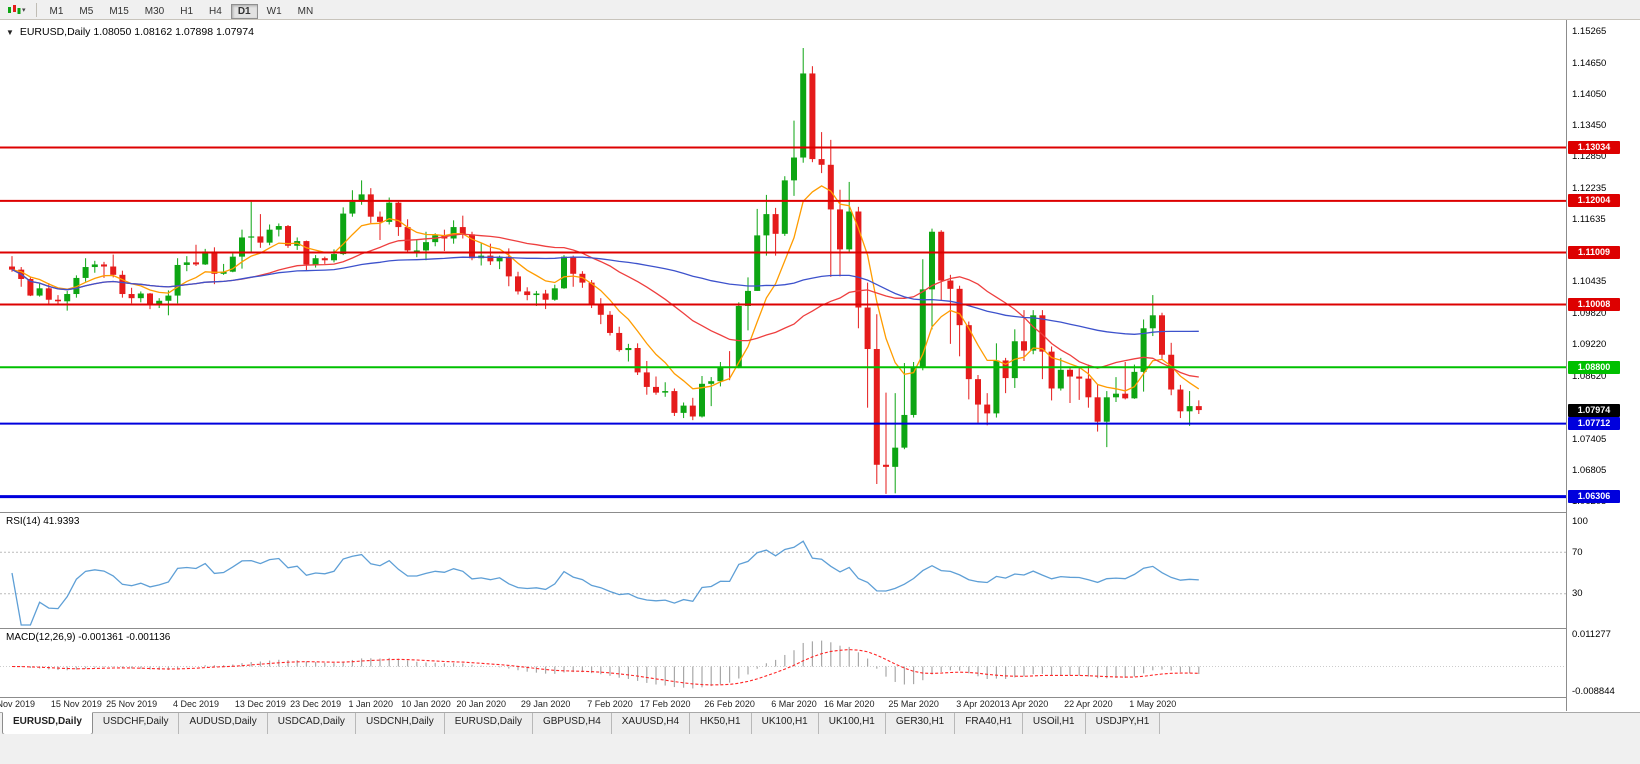 The width and height of the screenshot is (1640, 764). What do you see at coordinates (55, 32) in the screenshot?
I see `symbol-name: EURUSD,Daily` at bounding box center [55, 32].